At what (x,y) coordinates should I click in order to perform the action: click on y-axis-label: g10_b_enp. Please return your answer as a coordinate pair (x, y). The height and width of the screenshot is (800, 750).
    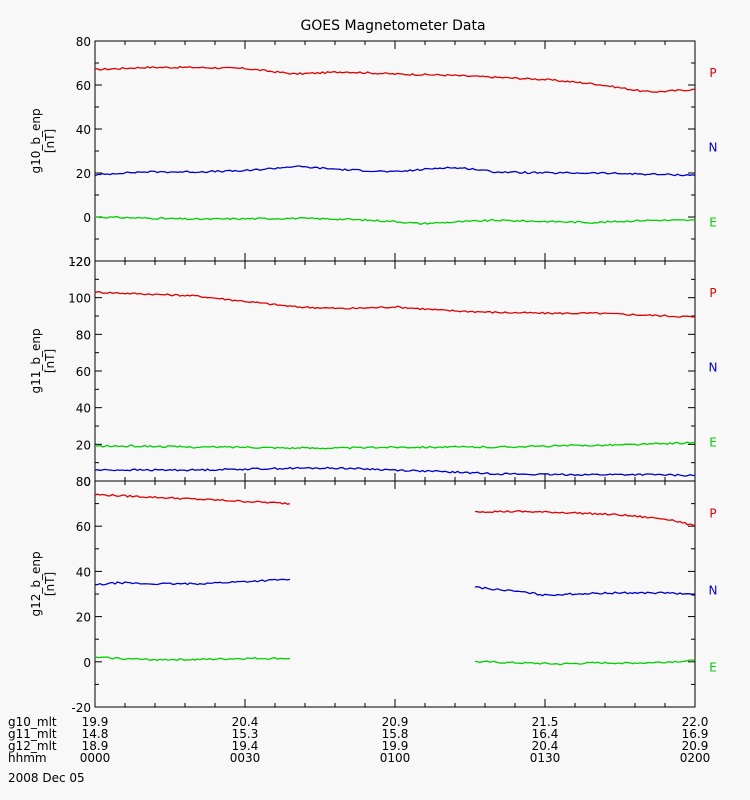
    Looking at the image, I should click on (36, 140).